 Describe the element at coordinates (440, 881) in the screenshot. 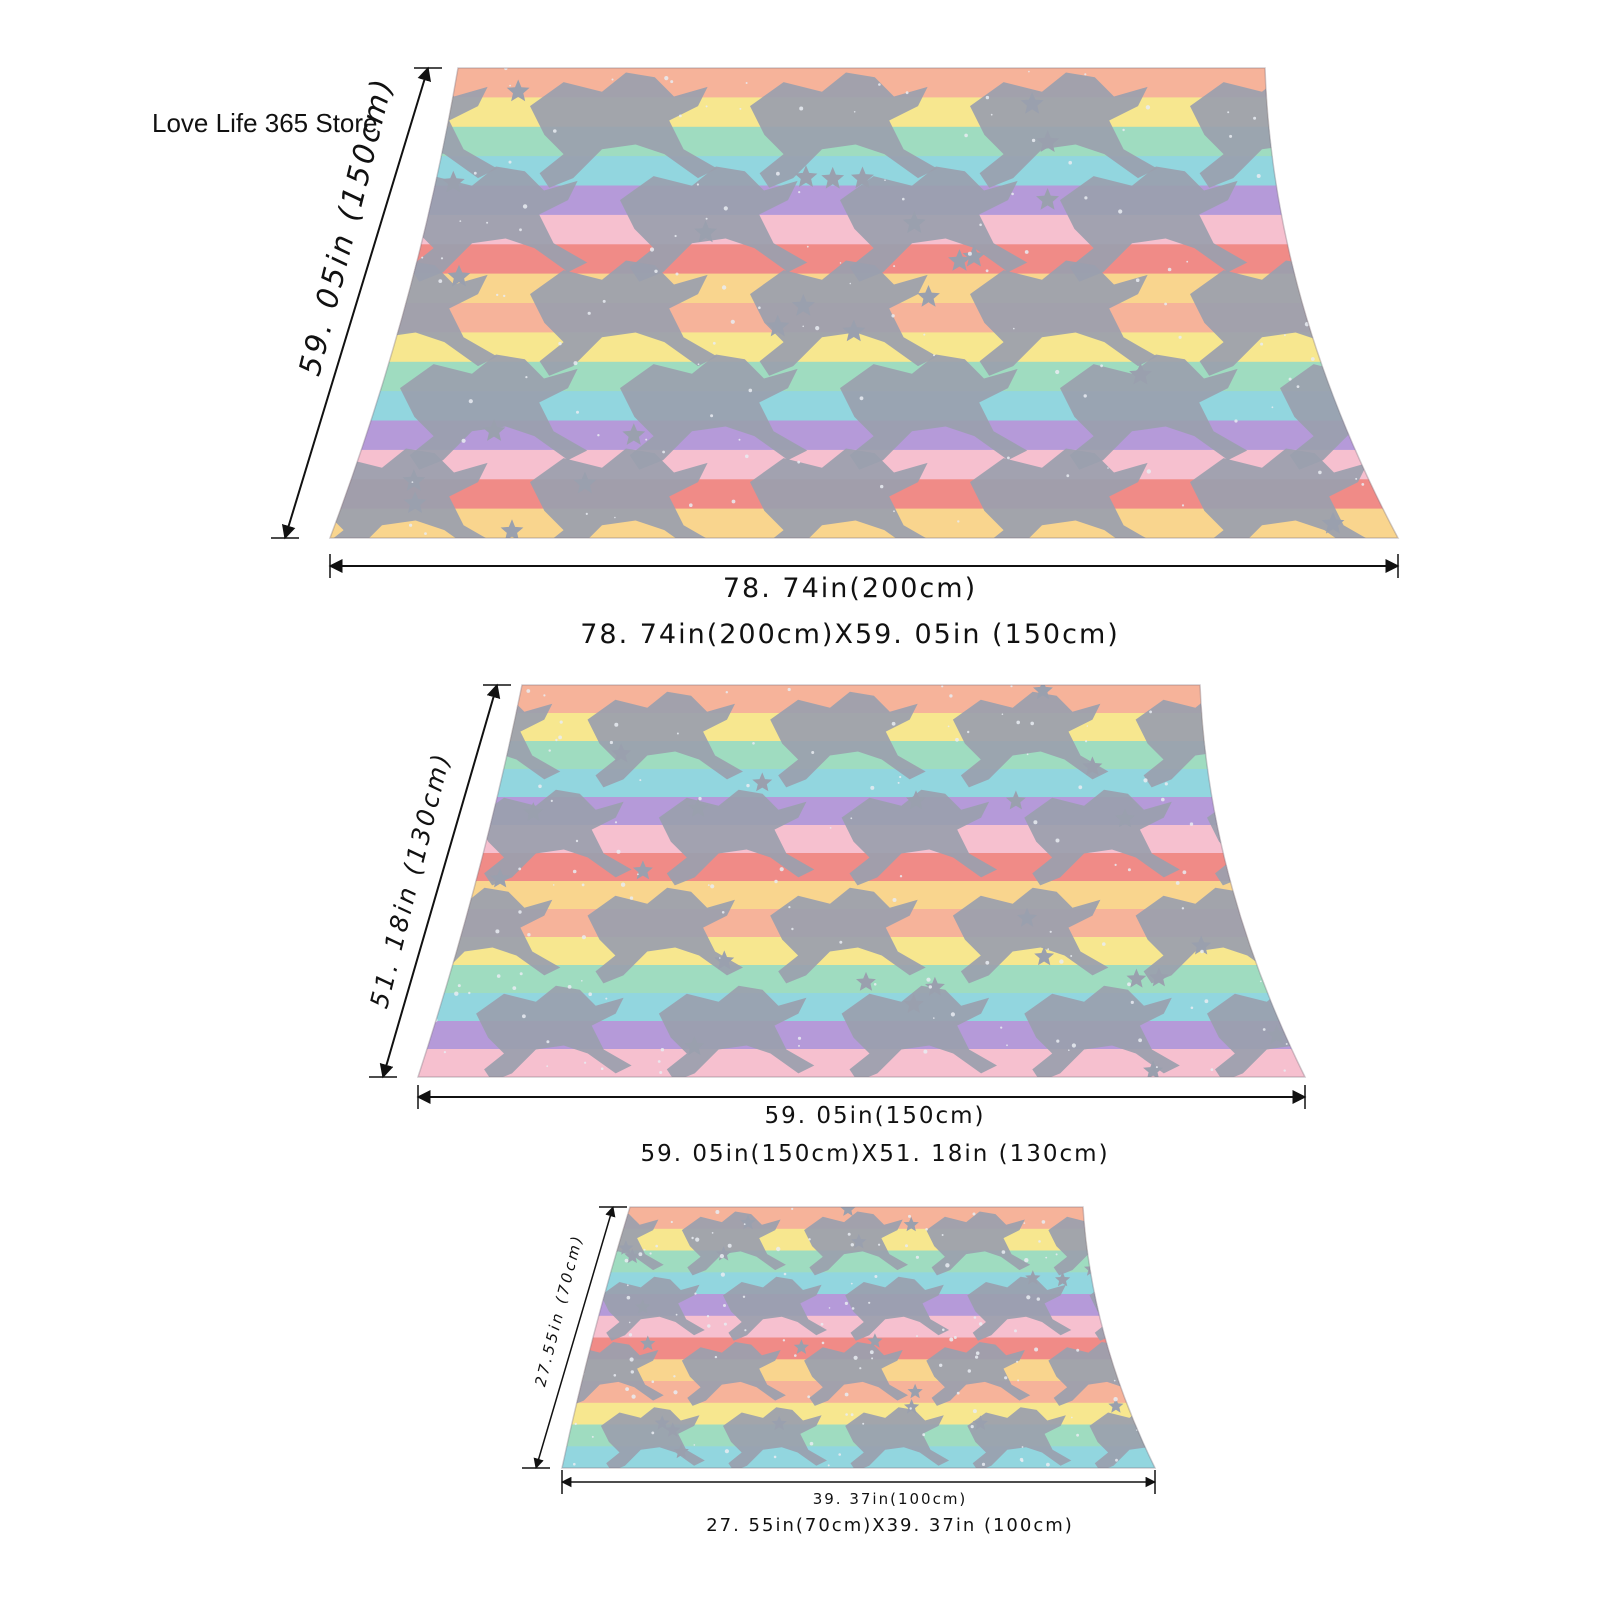

I see `height-dimension-arrow` at that location.